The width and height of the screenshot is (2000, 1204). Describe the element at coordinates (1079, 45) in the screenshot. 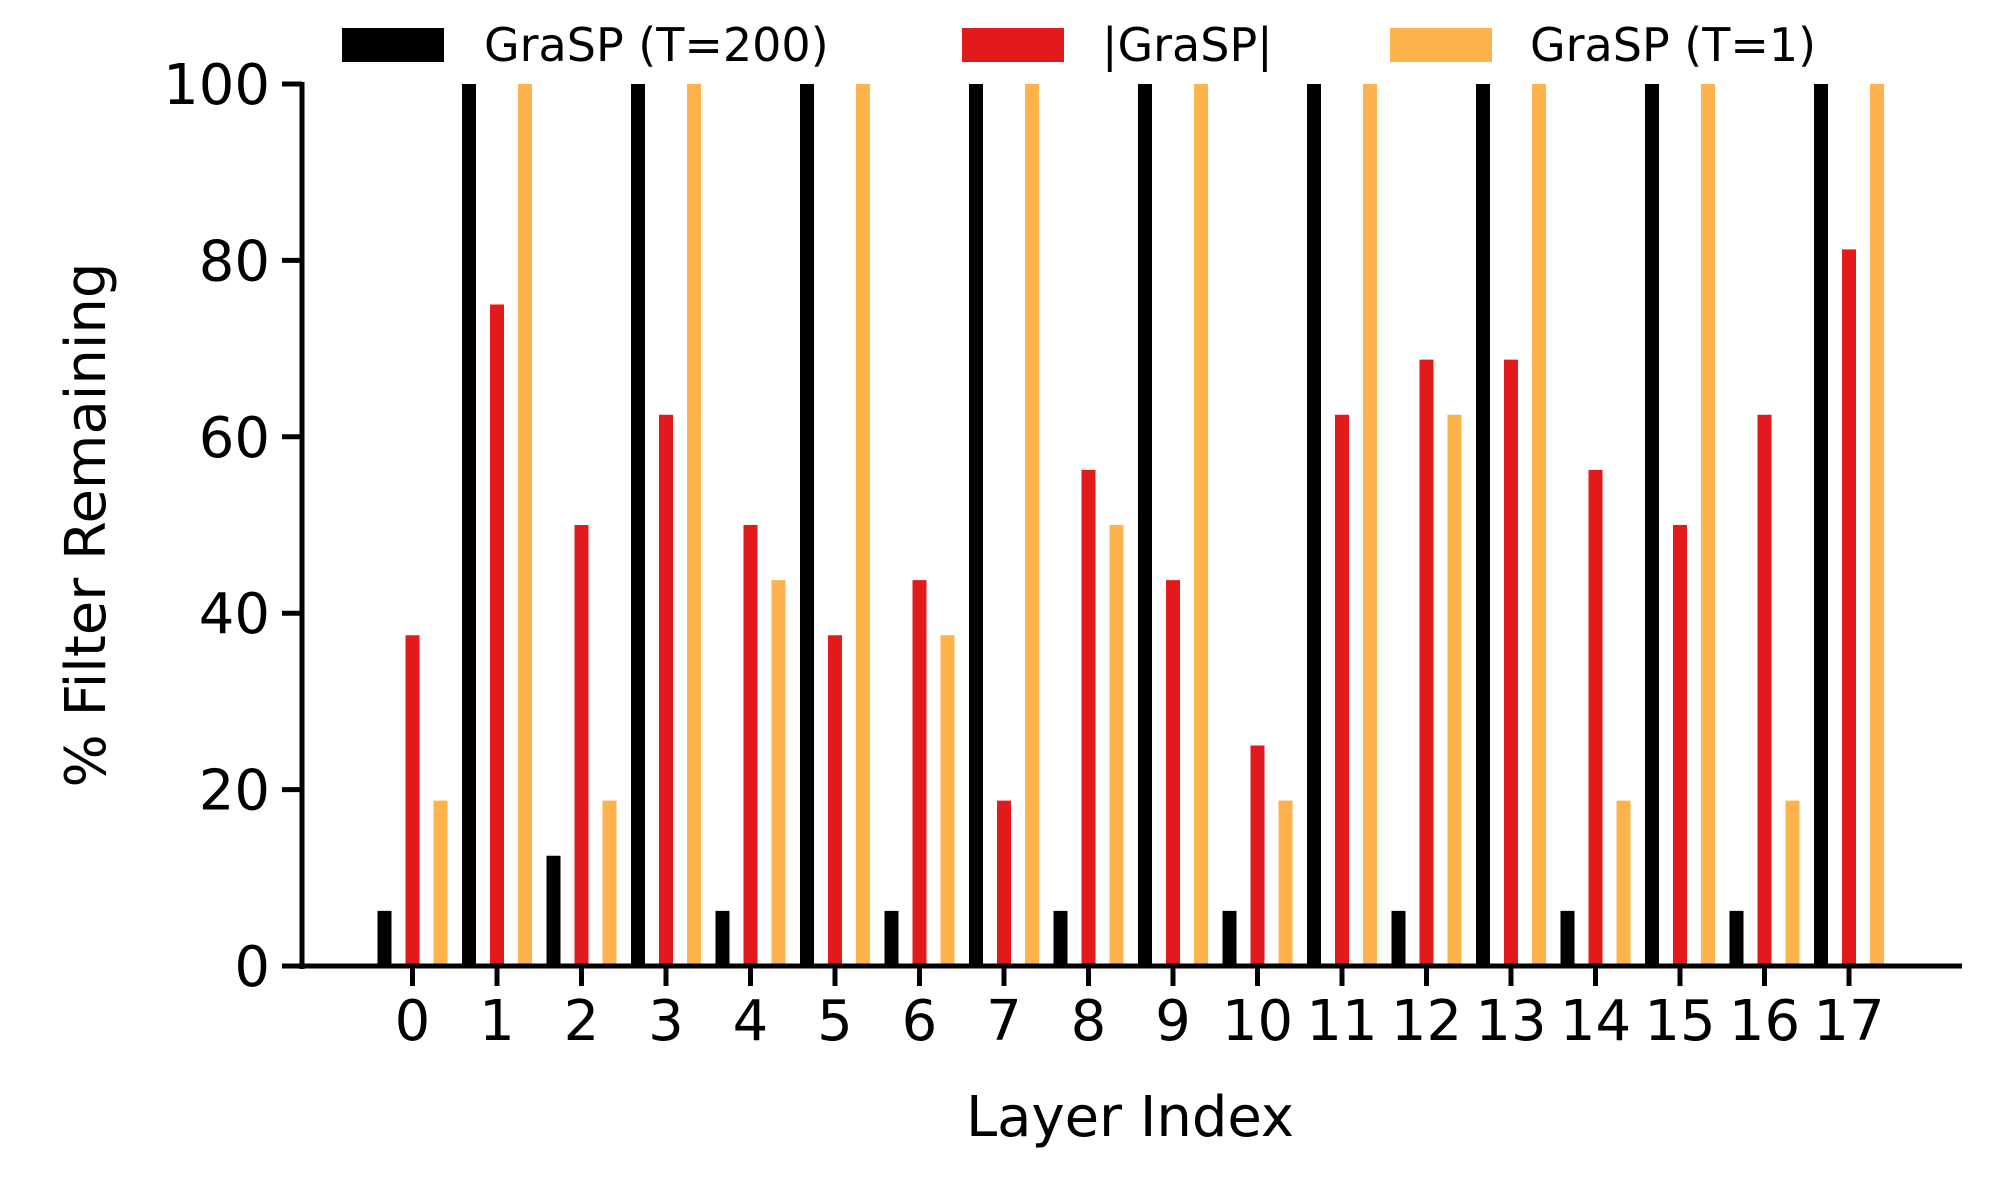

I see `legend: GraSP (T=200) |GraSP| GraSP (T=1)` at that location.